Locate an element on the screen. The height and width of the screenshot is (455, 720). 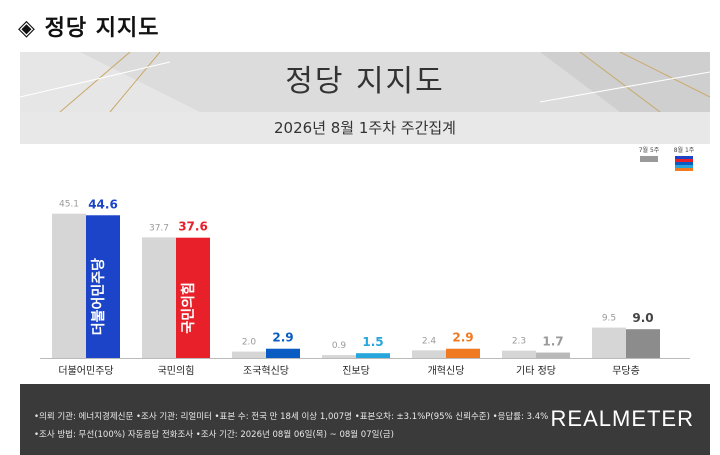
legend-curr: 8월 1주 is located at coordinates (684, 158).